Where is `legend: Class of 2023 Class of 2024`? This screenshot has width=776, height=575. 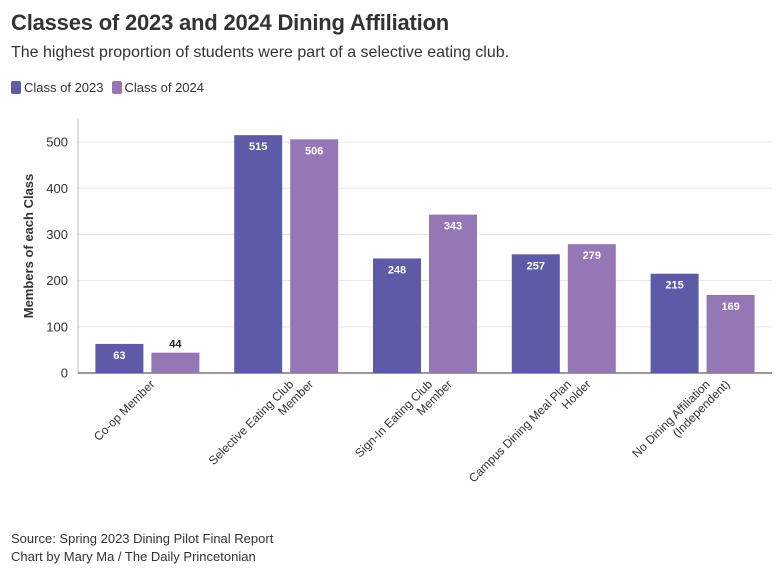 legend: Class of 2023 Class of 2024 is located at coordinates (111, 87).